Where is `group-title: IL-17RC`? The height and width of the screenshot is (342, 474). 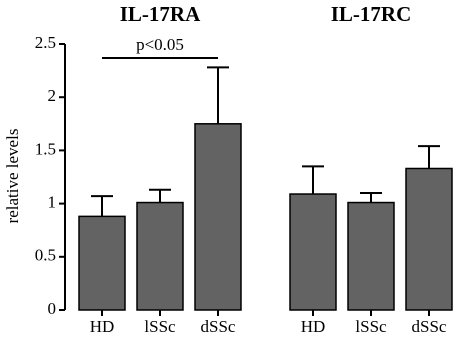 group-title: IL-17RC is located at coordinates (371, 14).